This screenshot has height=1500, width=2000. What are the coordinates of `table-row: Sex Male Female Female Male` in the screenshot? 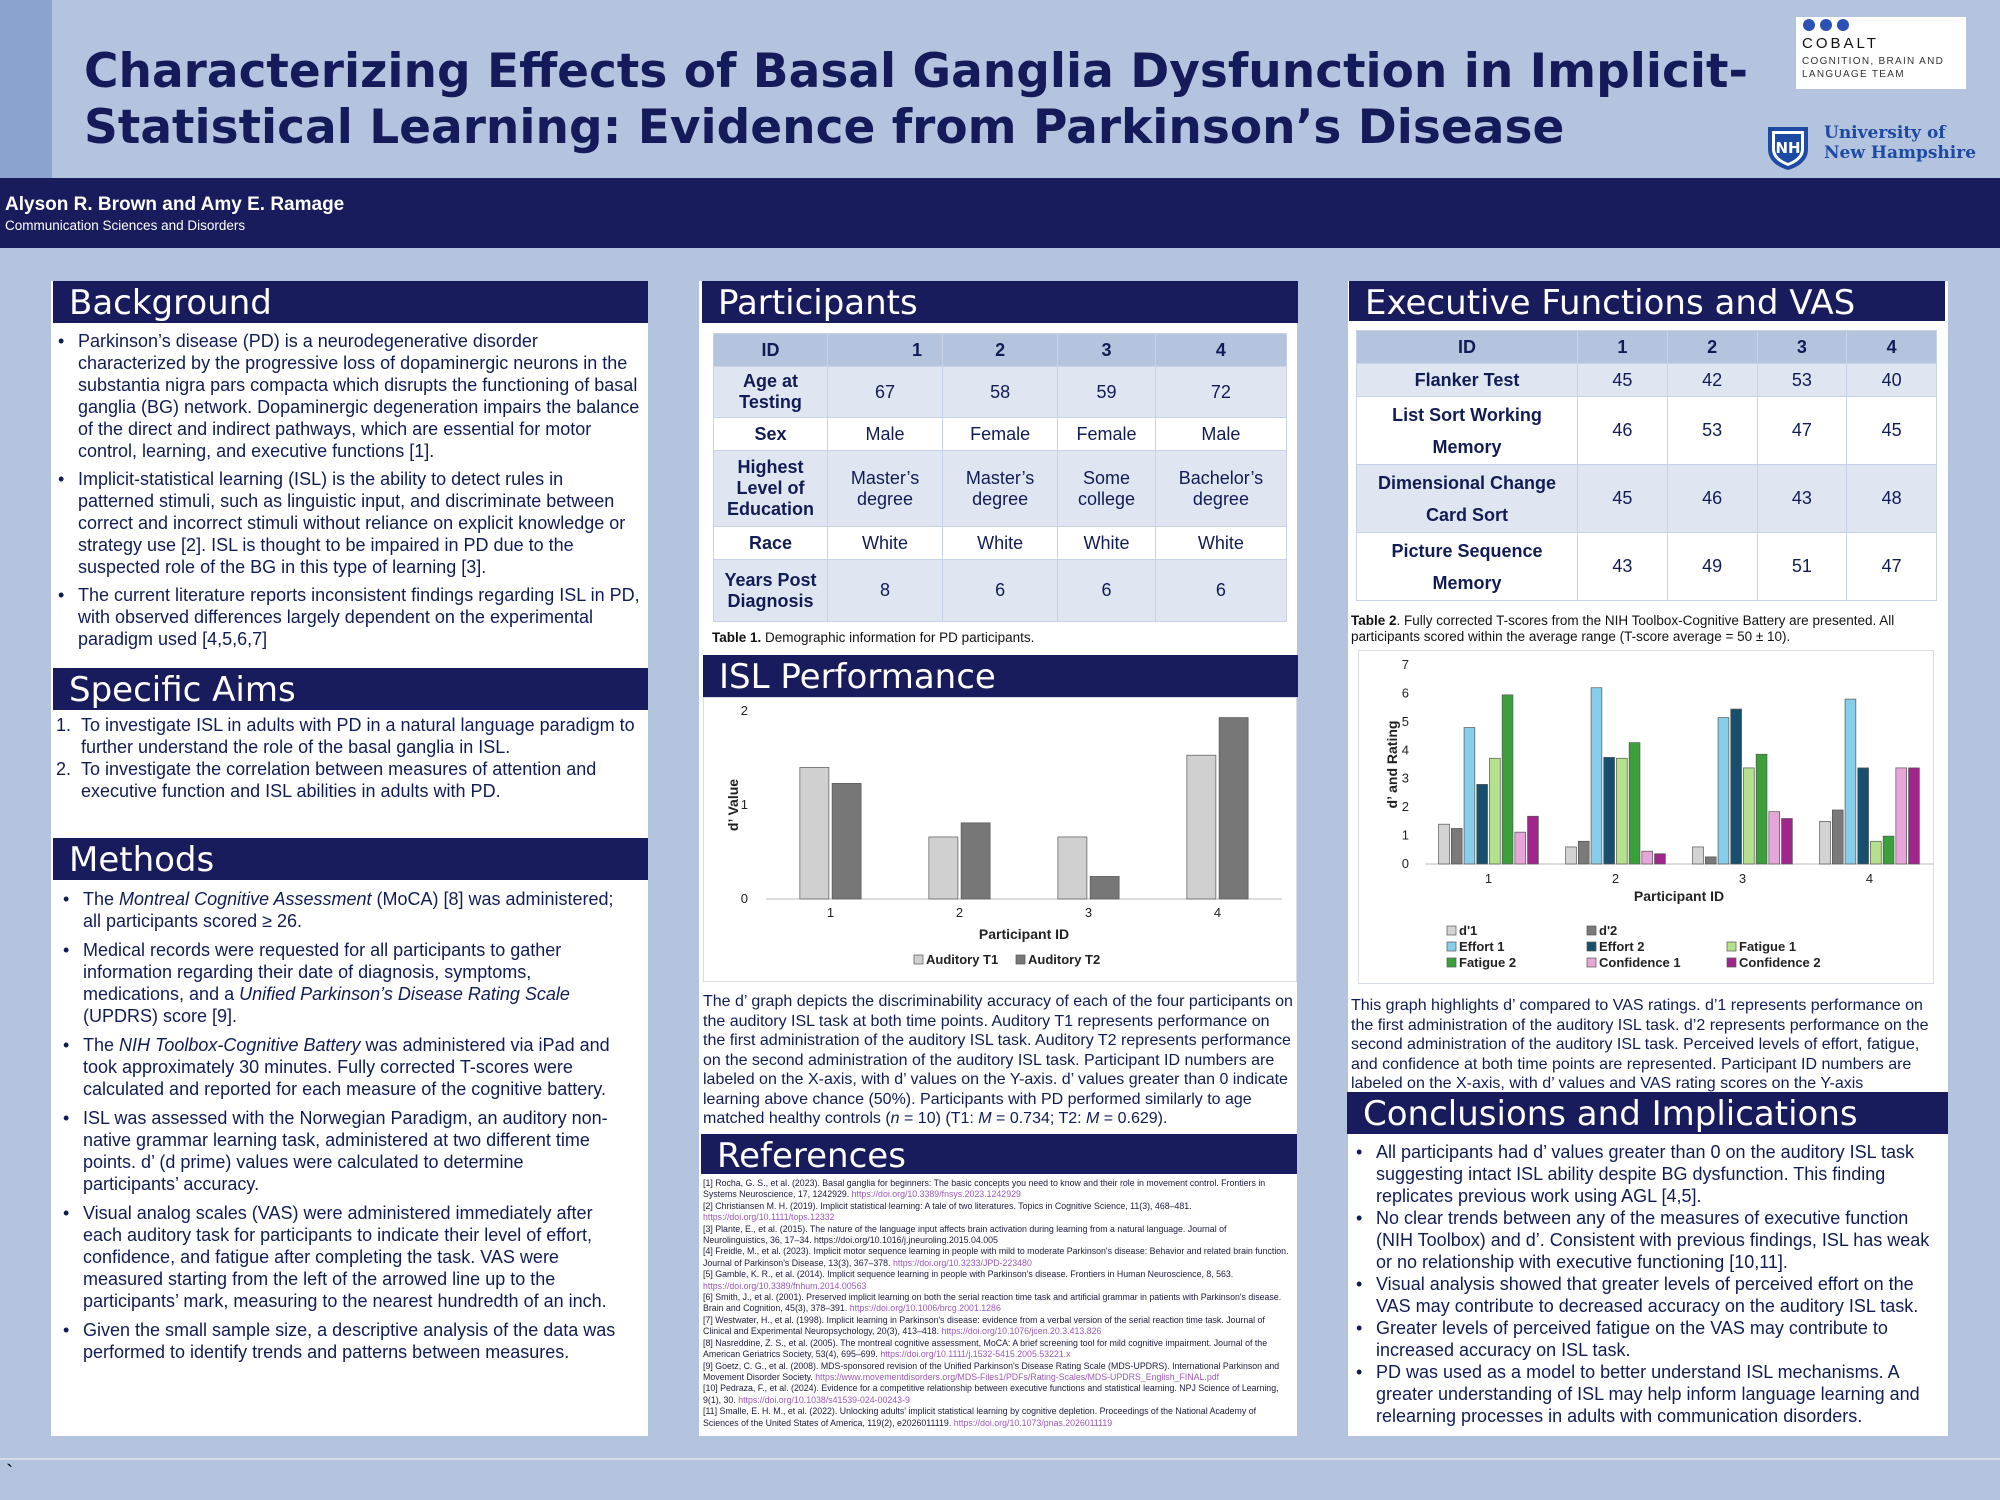 It's located at (1000, 434).